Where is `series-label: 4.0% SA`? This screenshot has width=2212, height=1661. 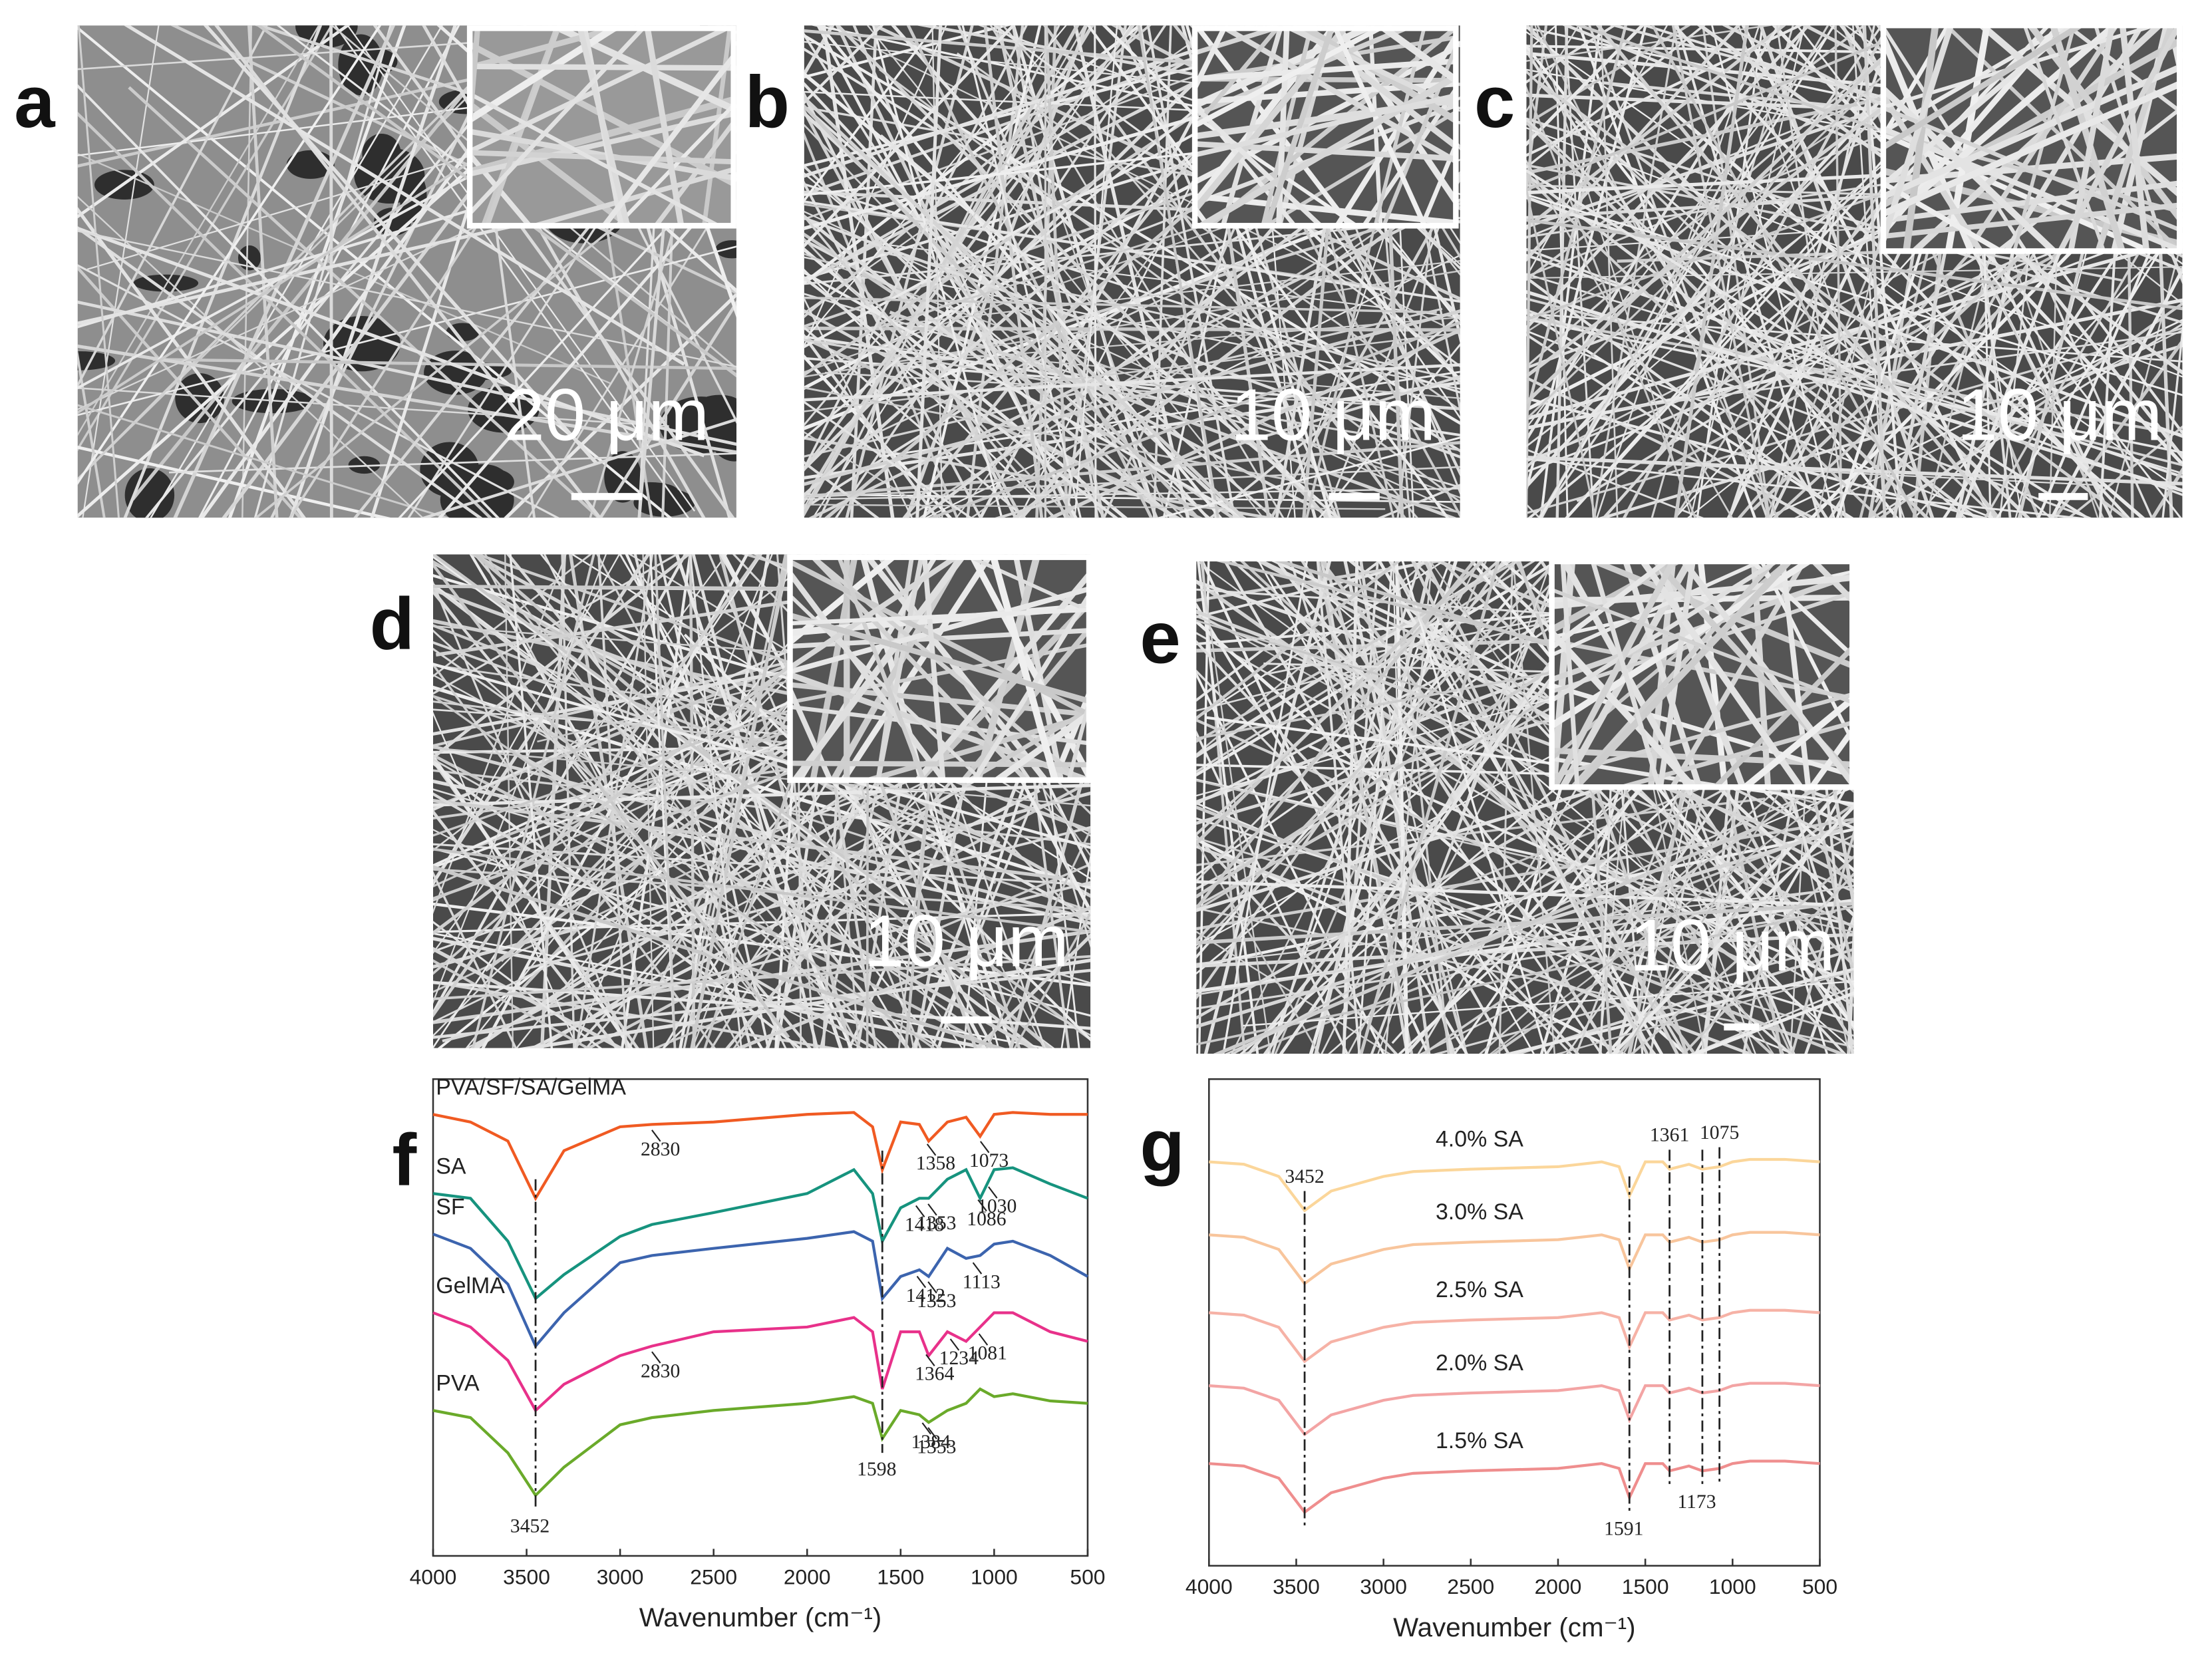 series-label: 4.0% SA is located at coordinates (1479, 1138).